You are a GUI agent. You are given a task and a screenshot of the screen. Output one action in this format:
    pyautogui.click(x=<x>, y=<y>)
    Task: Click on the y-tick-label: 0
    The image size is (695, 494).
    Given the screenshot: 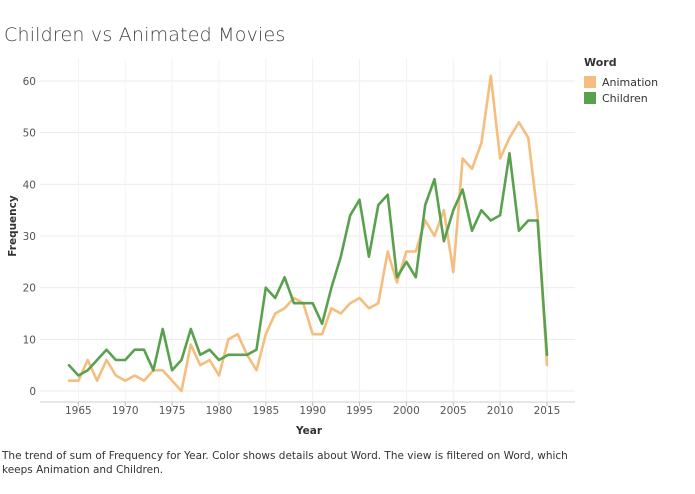 What is the action you would take?
    pyautogui.click(x=32, y=392)
    